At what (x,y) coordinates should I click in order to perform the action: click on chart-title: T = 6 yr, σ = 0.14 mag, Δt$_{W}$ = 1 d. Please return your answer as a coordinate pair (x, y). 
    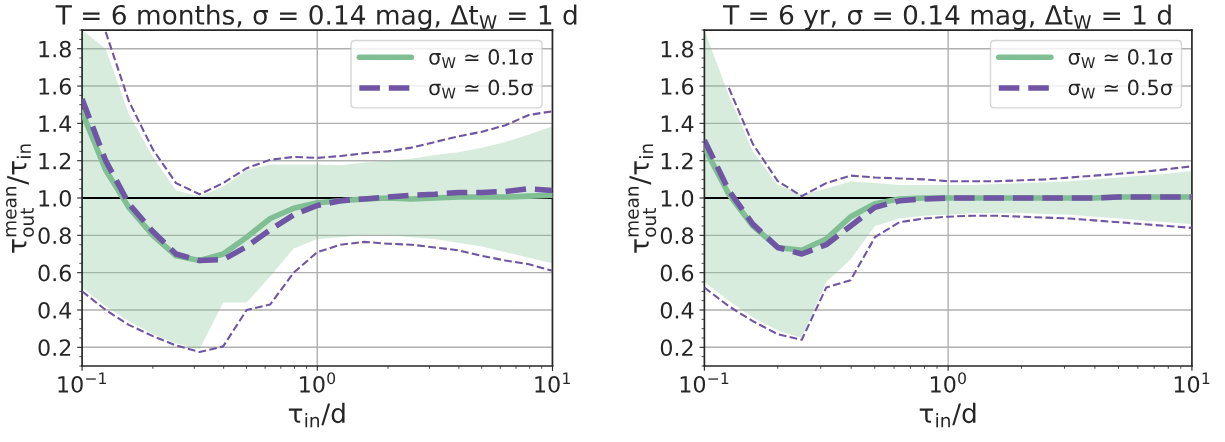
    Looking at the image, I should click on (946, 17).